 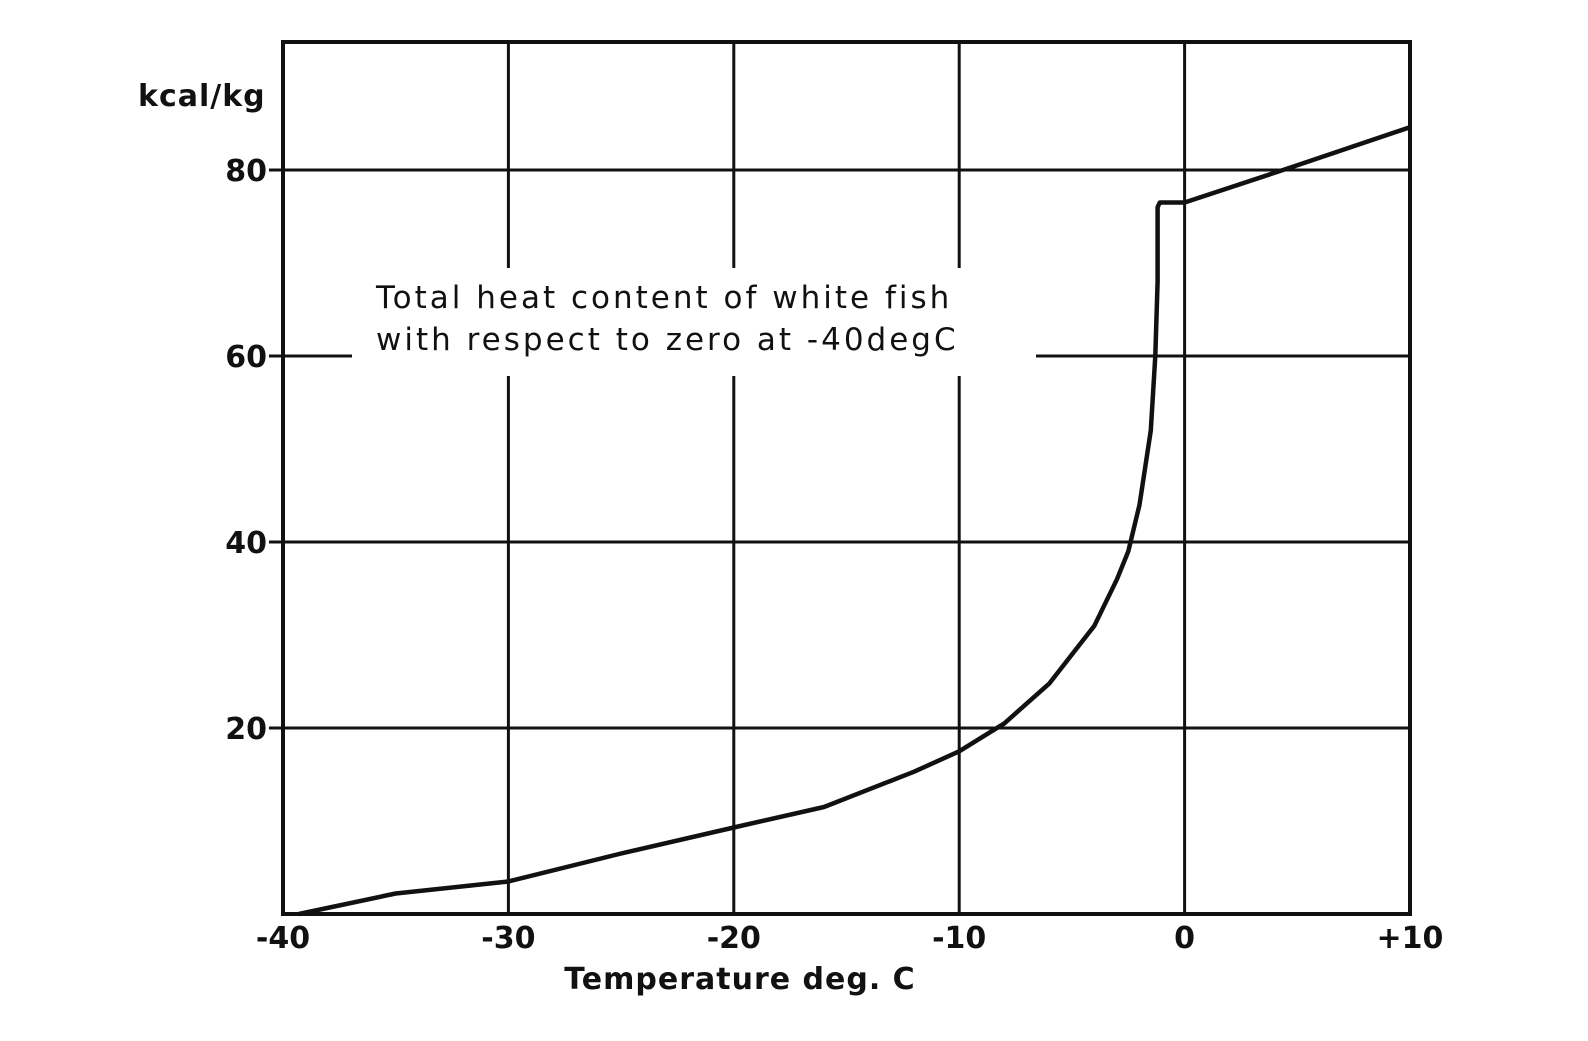 I want to click on y-tick-label: 80, so click(x=246, y=171).